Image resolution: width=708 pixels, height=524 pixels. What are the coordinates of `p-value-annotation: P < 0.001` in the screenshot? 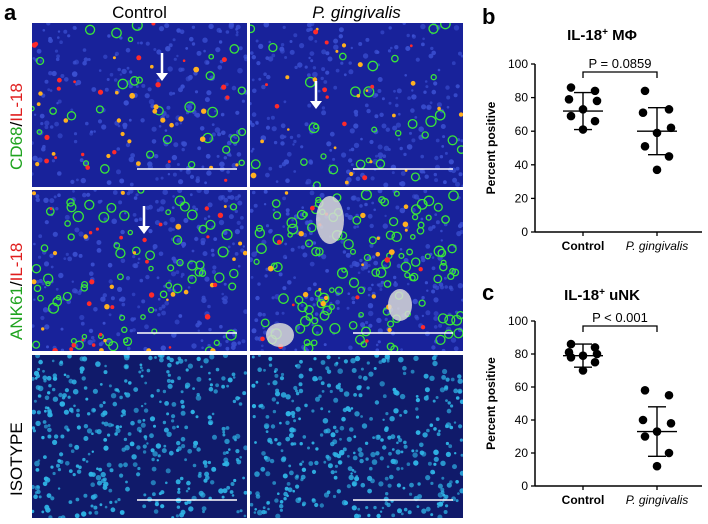 It's located at (620, 317).